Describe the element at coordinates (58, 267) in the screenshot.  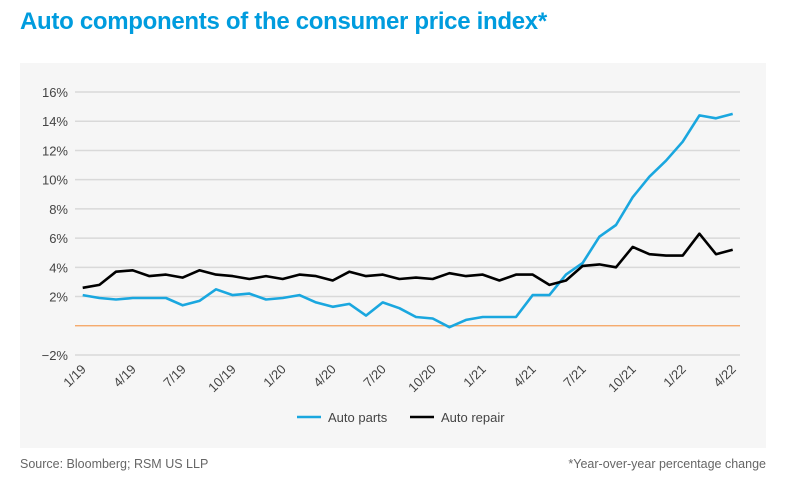
I see `y-tick-label: 4%` at that location.